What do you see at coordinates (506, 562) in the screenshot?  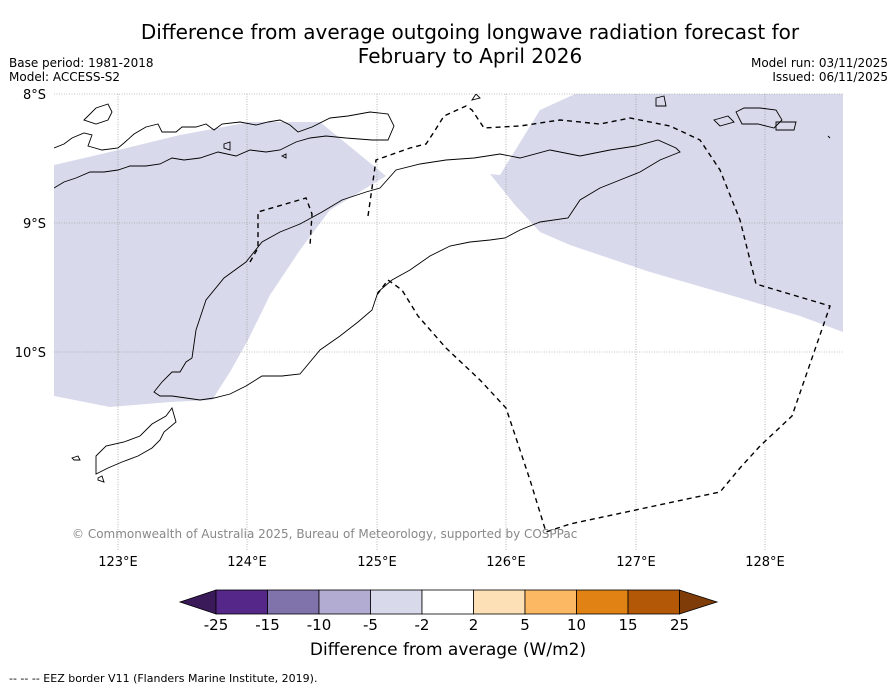 I see `lon-label-126e: 126°E` at bounding box center [506, 562].